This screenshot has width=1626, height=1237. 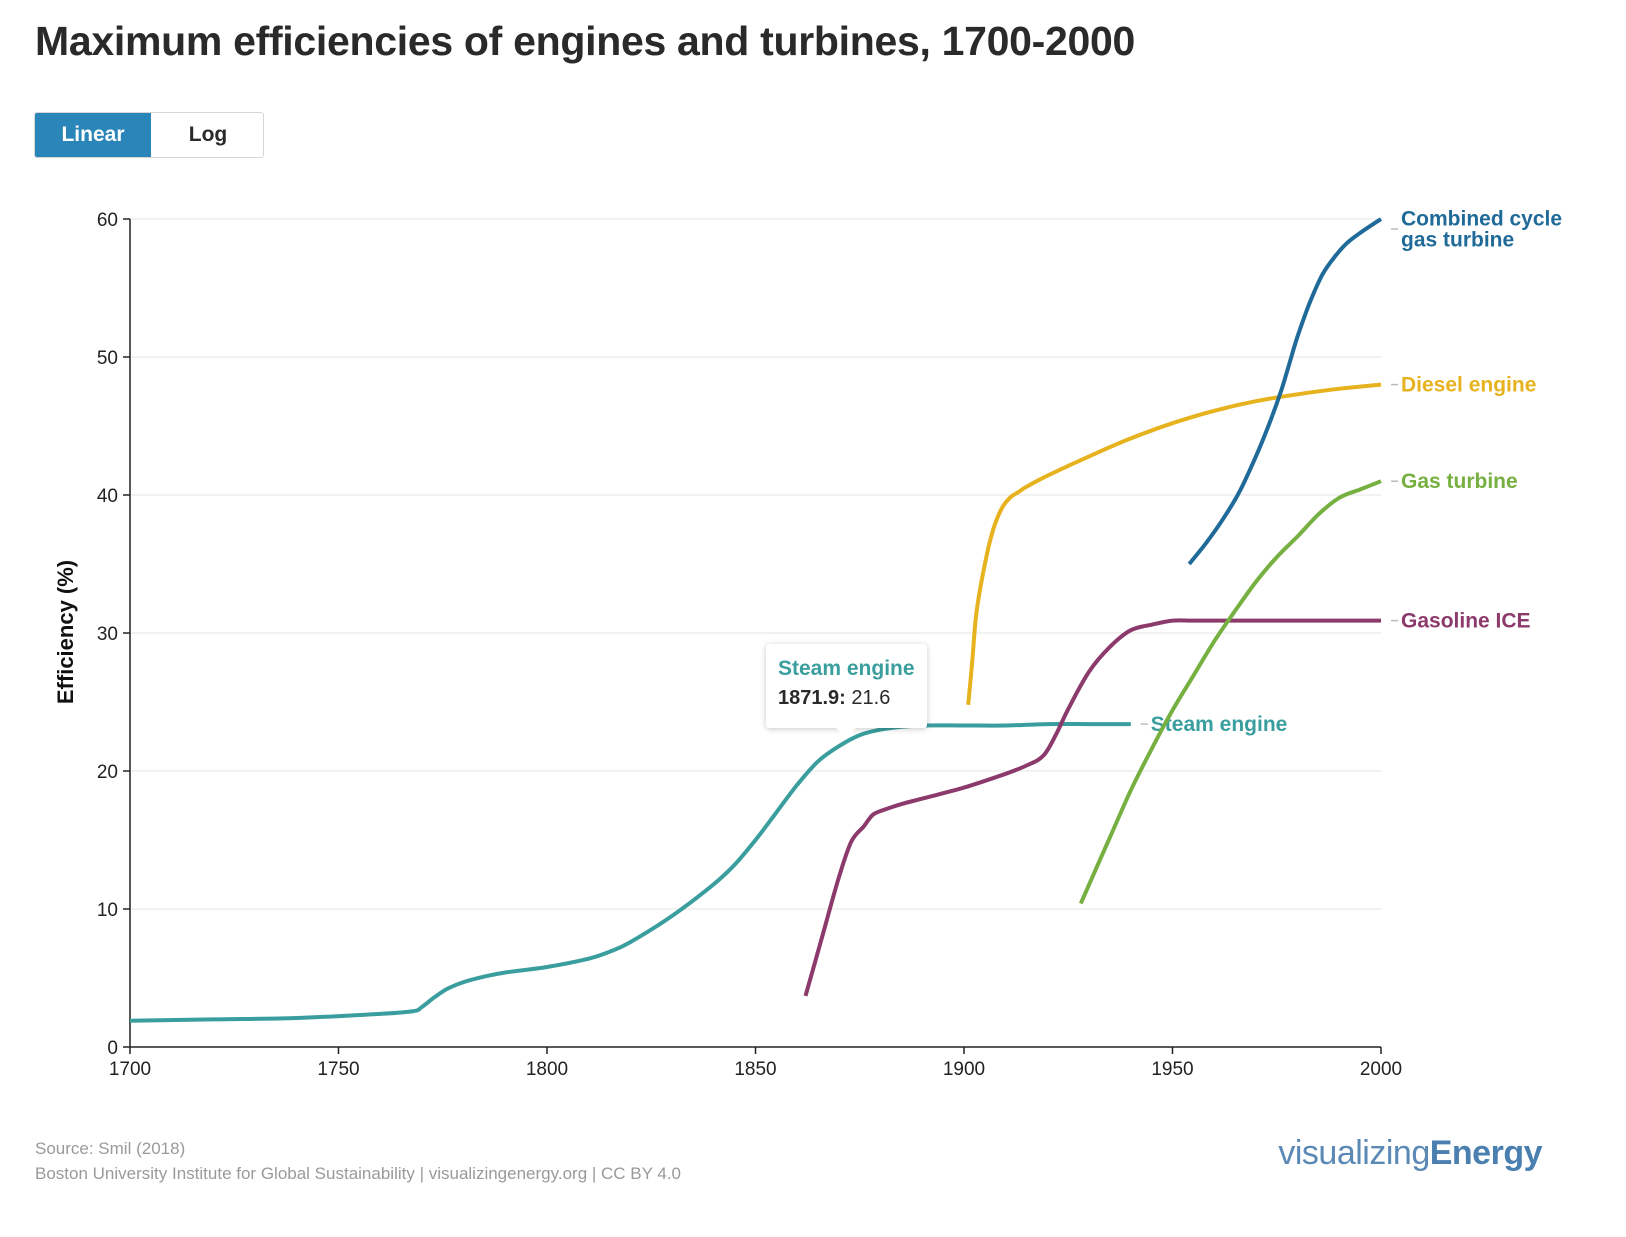 What do you see at coordinates (547, 1069) in the screenshot?
I see `x-tick-label: 1800` at bounding box center [547, 1069].